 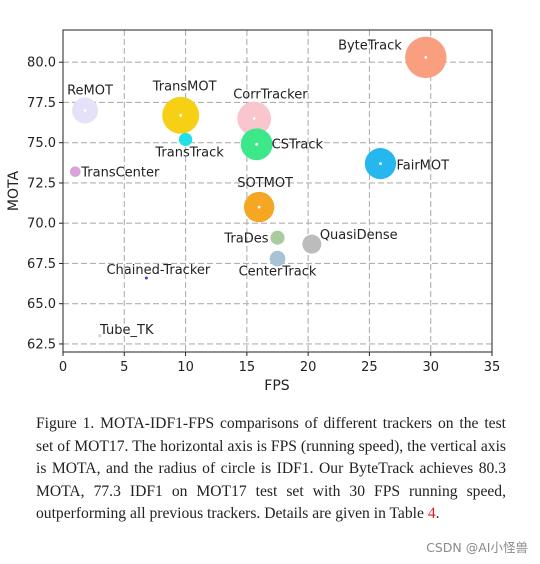 I want to click on y-ticks: 62.5 65.0 67.5 70.0 72.5 75.0 77.5 80.0, so click(x=45, y=204).